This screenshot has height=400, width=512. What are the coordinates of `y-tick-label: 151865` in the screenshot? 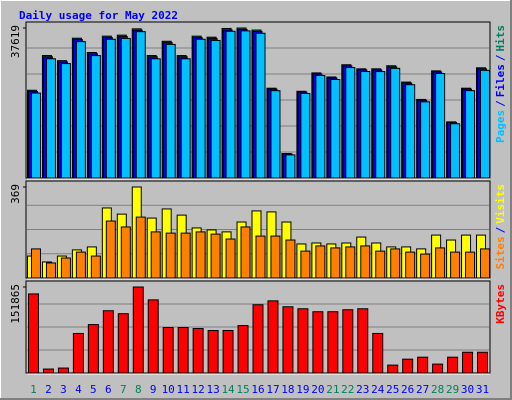 It's located at (15, 304).